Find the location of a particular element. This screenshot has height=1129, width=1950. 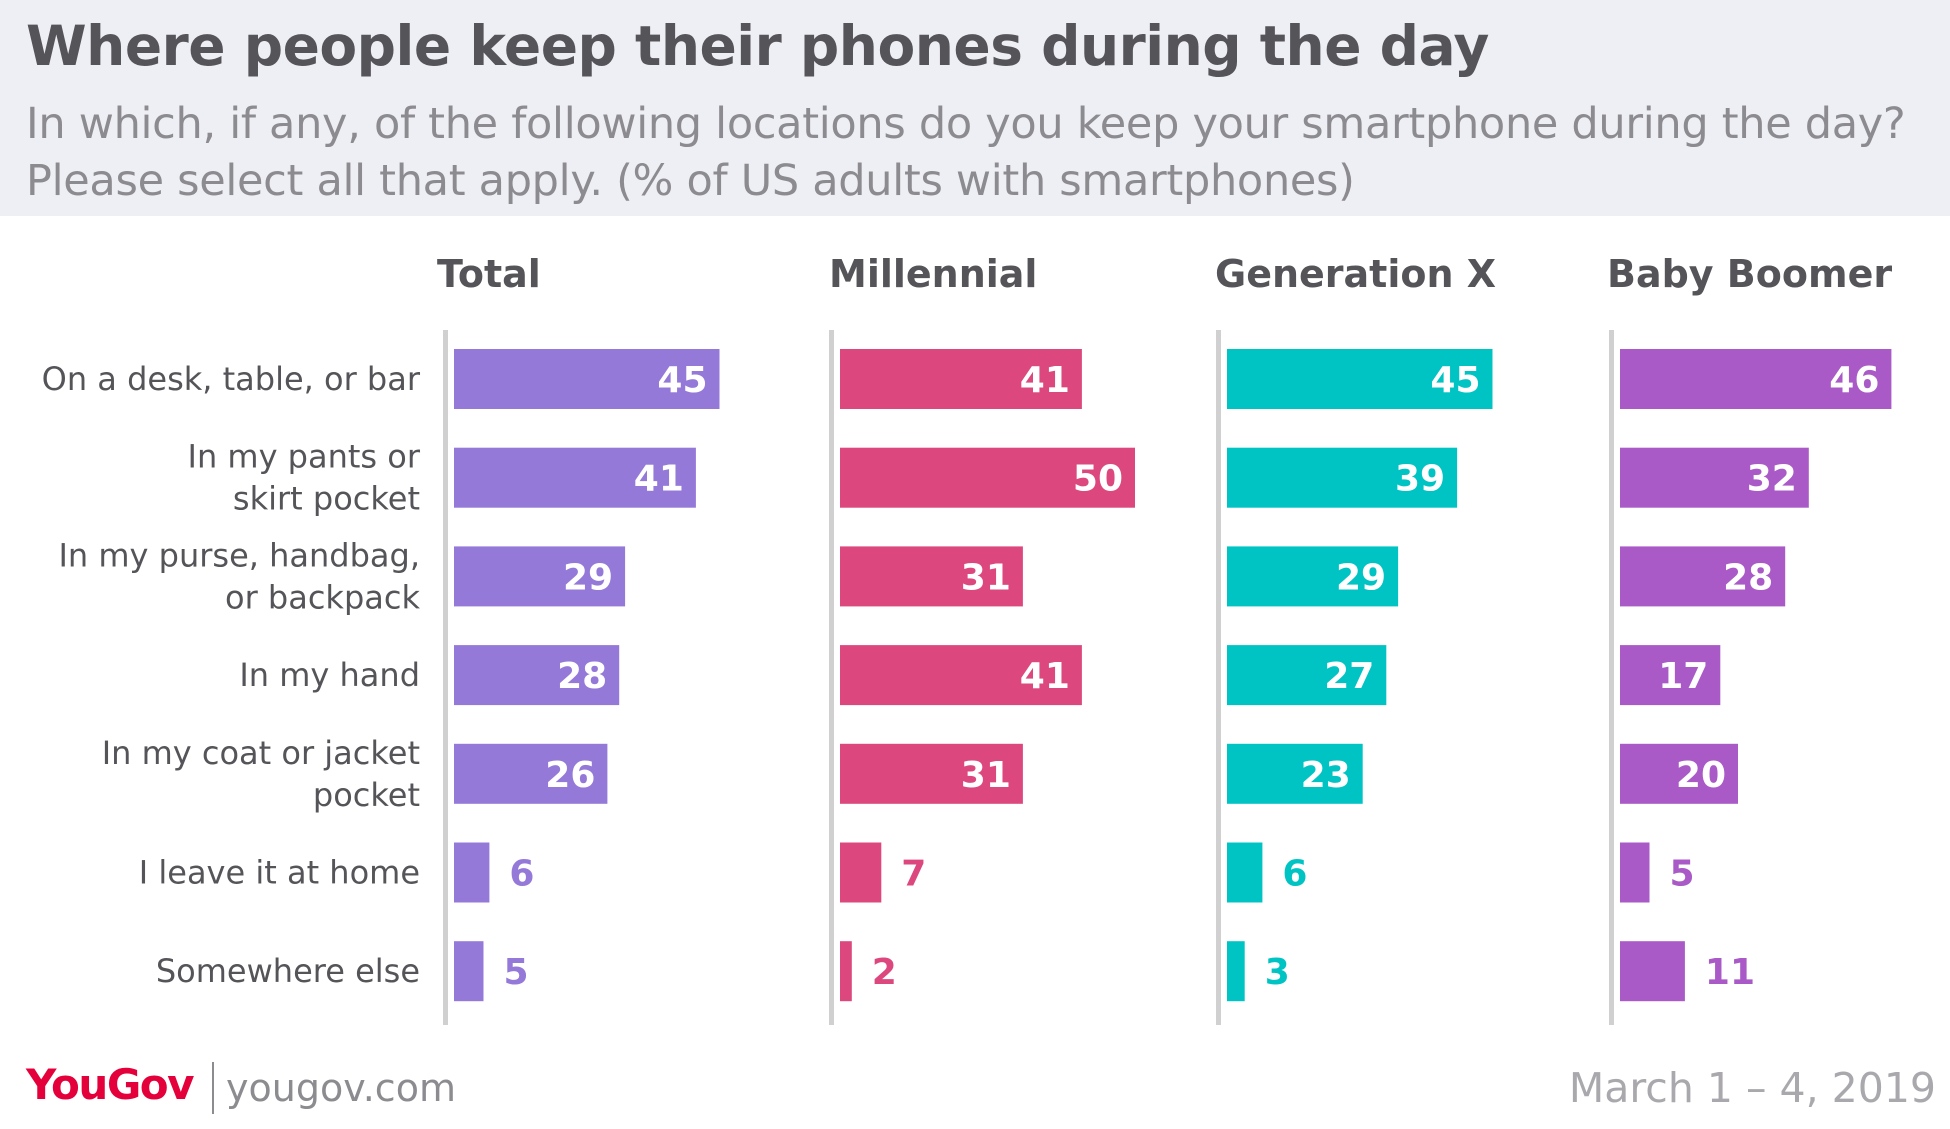

category-label: In my hand is located at coordinates (329, 675).